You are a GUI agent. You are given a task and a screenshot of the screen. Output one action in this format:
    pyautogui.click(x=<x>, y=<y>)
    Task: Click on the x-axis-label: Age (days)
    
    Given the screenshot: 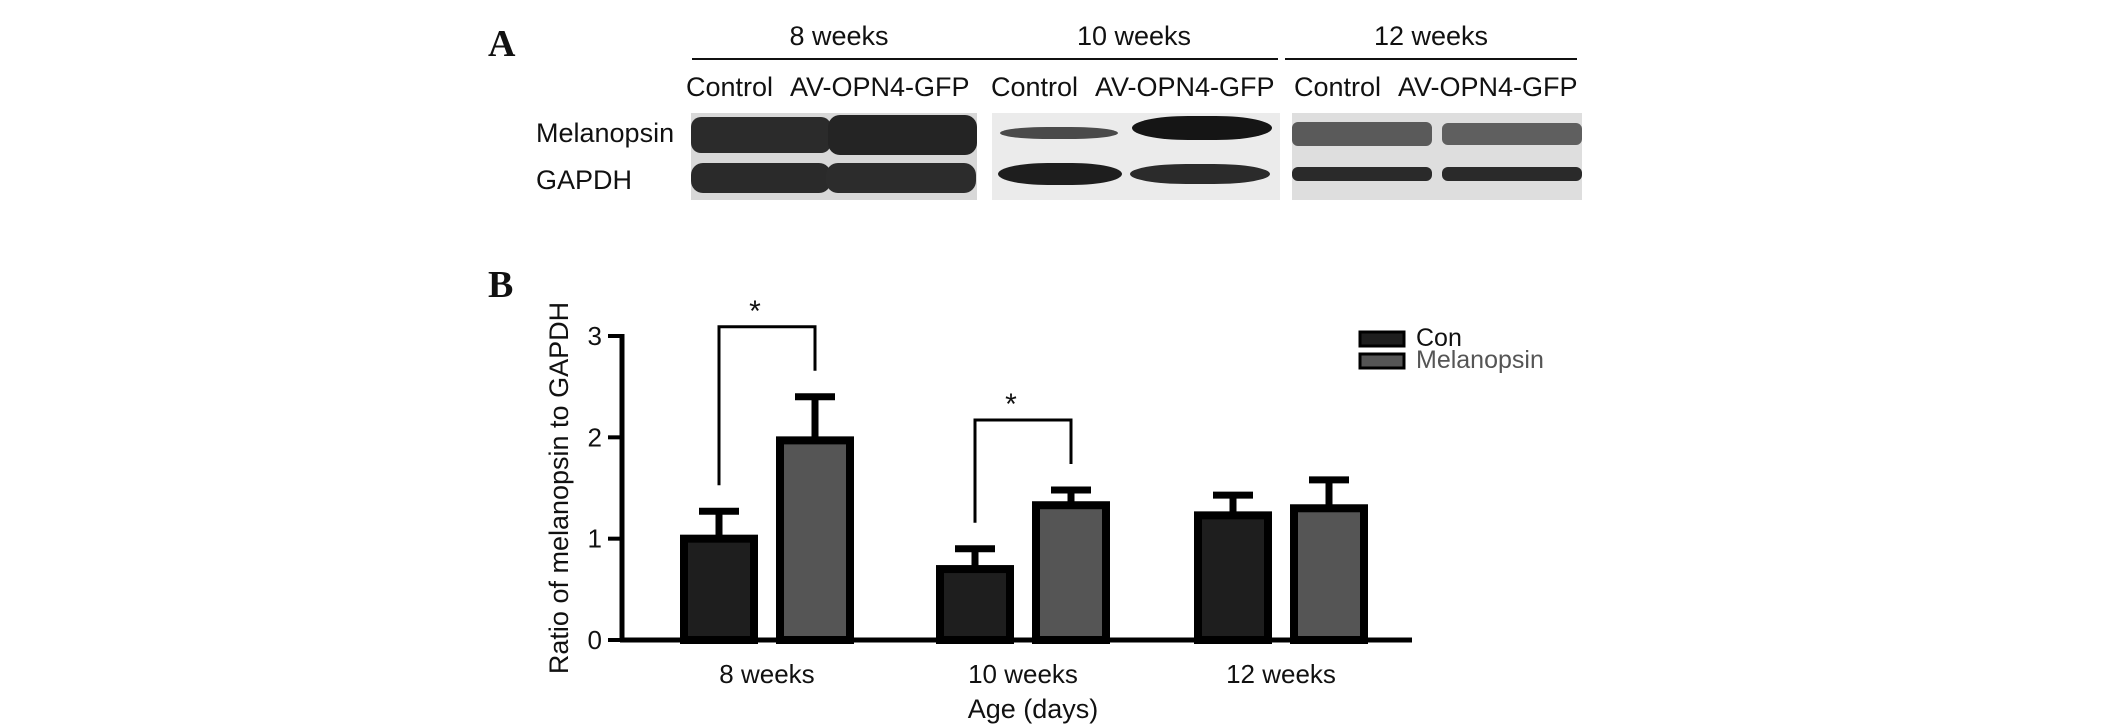 What is the action you would take?
    pyautogui.click(x=1033, y=709)
    